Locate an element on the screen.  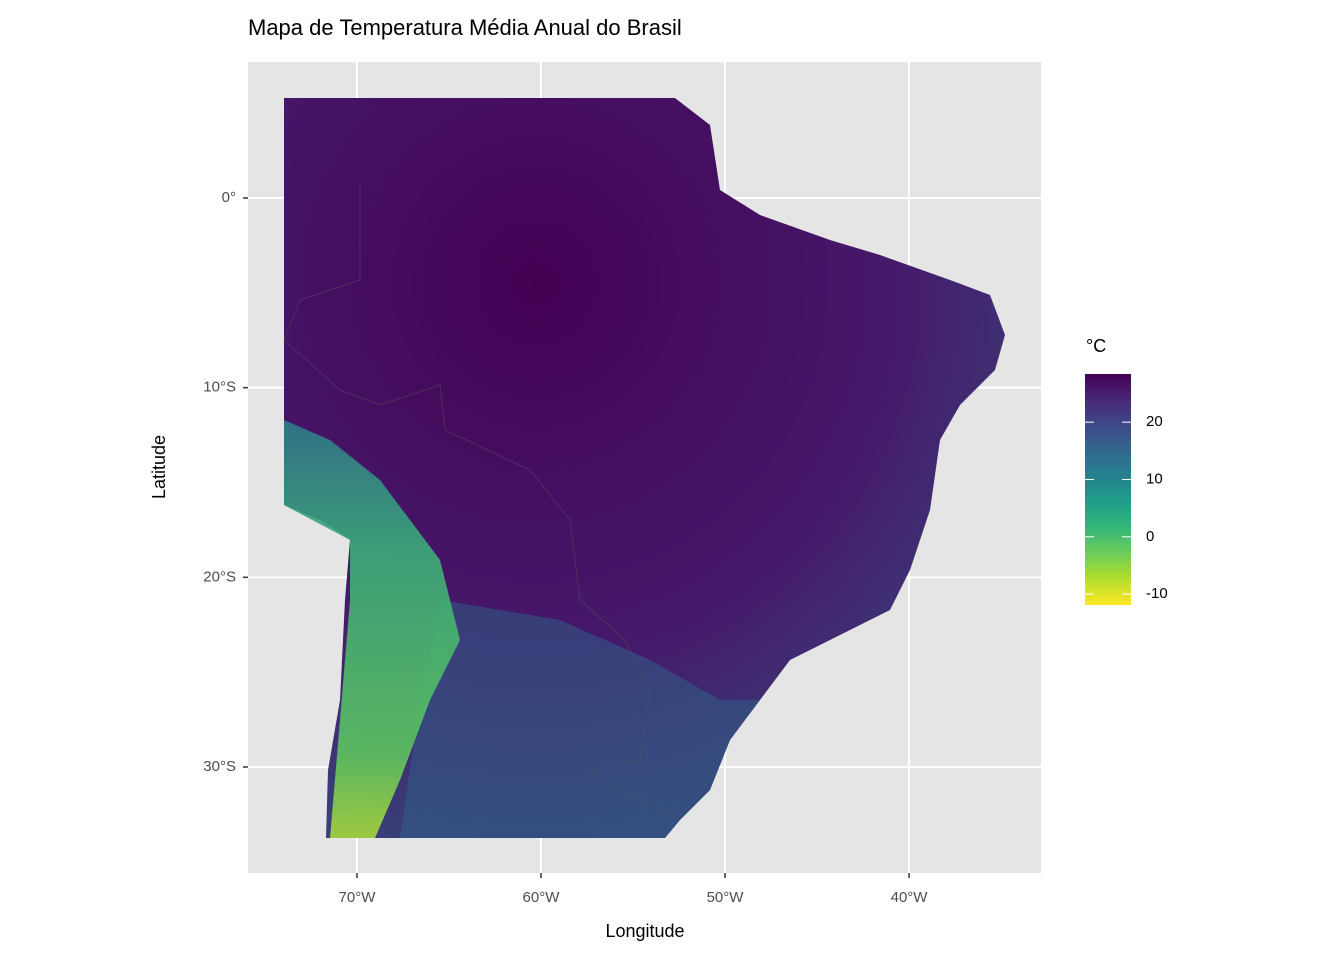
x-tick-label: 70°W is located at coordinates (358, 897).